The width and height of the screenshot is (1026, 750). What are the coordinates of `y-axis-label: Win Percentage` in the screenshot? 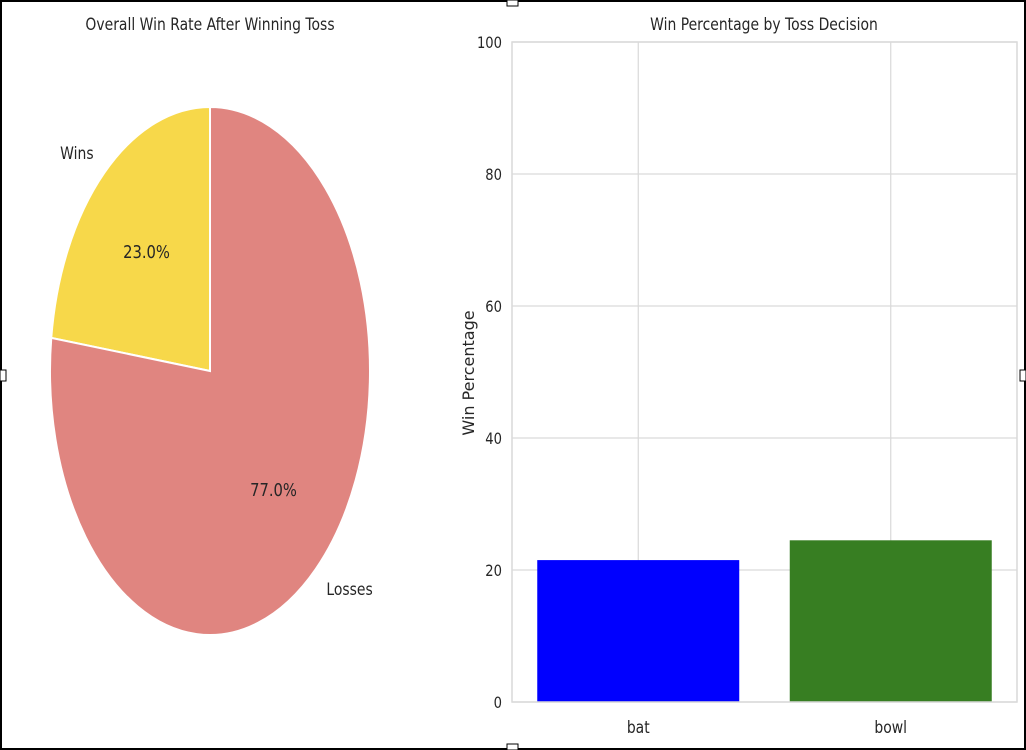 It's located at (468, 372).